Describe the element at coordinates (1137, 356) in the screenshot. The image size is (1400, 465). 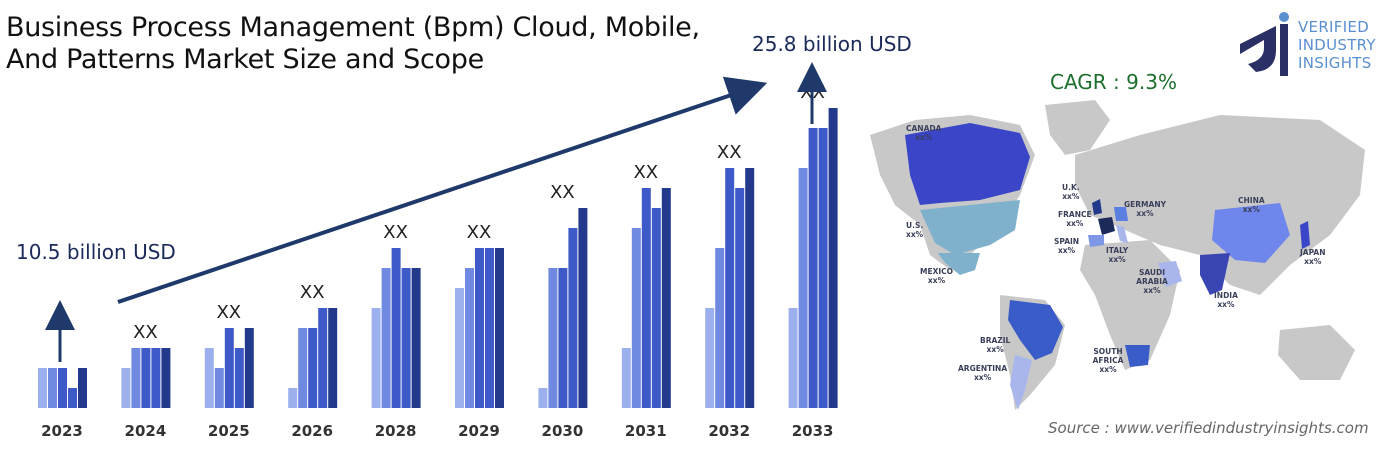
I see `south-africa-shape` at that location.